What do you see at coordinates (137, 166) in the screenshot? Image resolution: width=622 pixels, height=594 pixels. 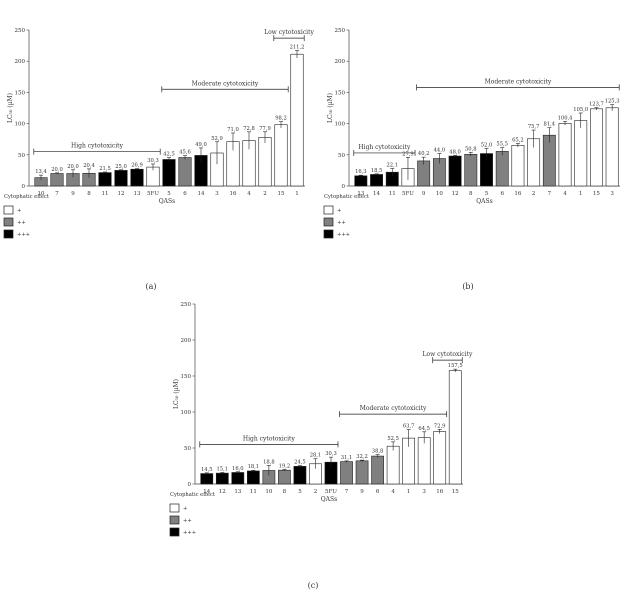 I see `data-label: 26,9` at bounding box center [137, 166].